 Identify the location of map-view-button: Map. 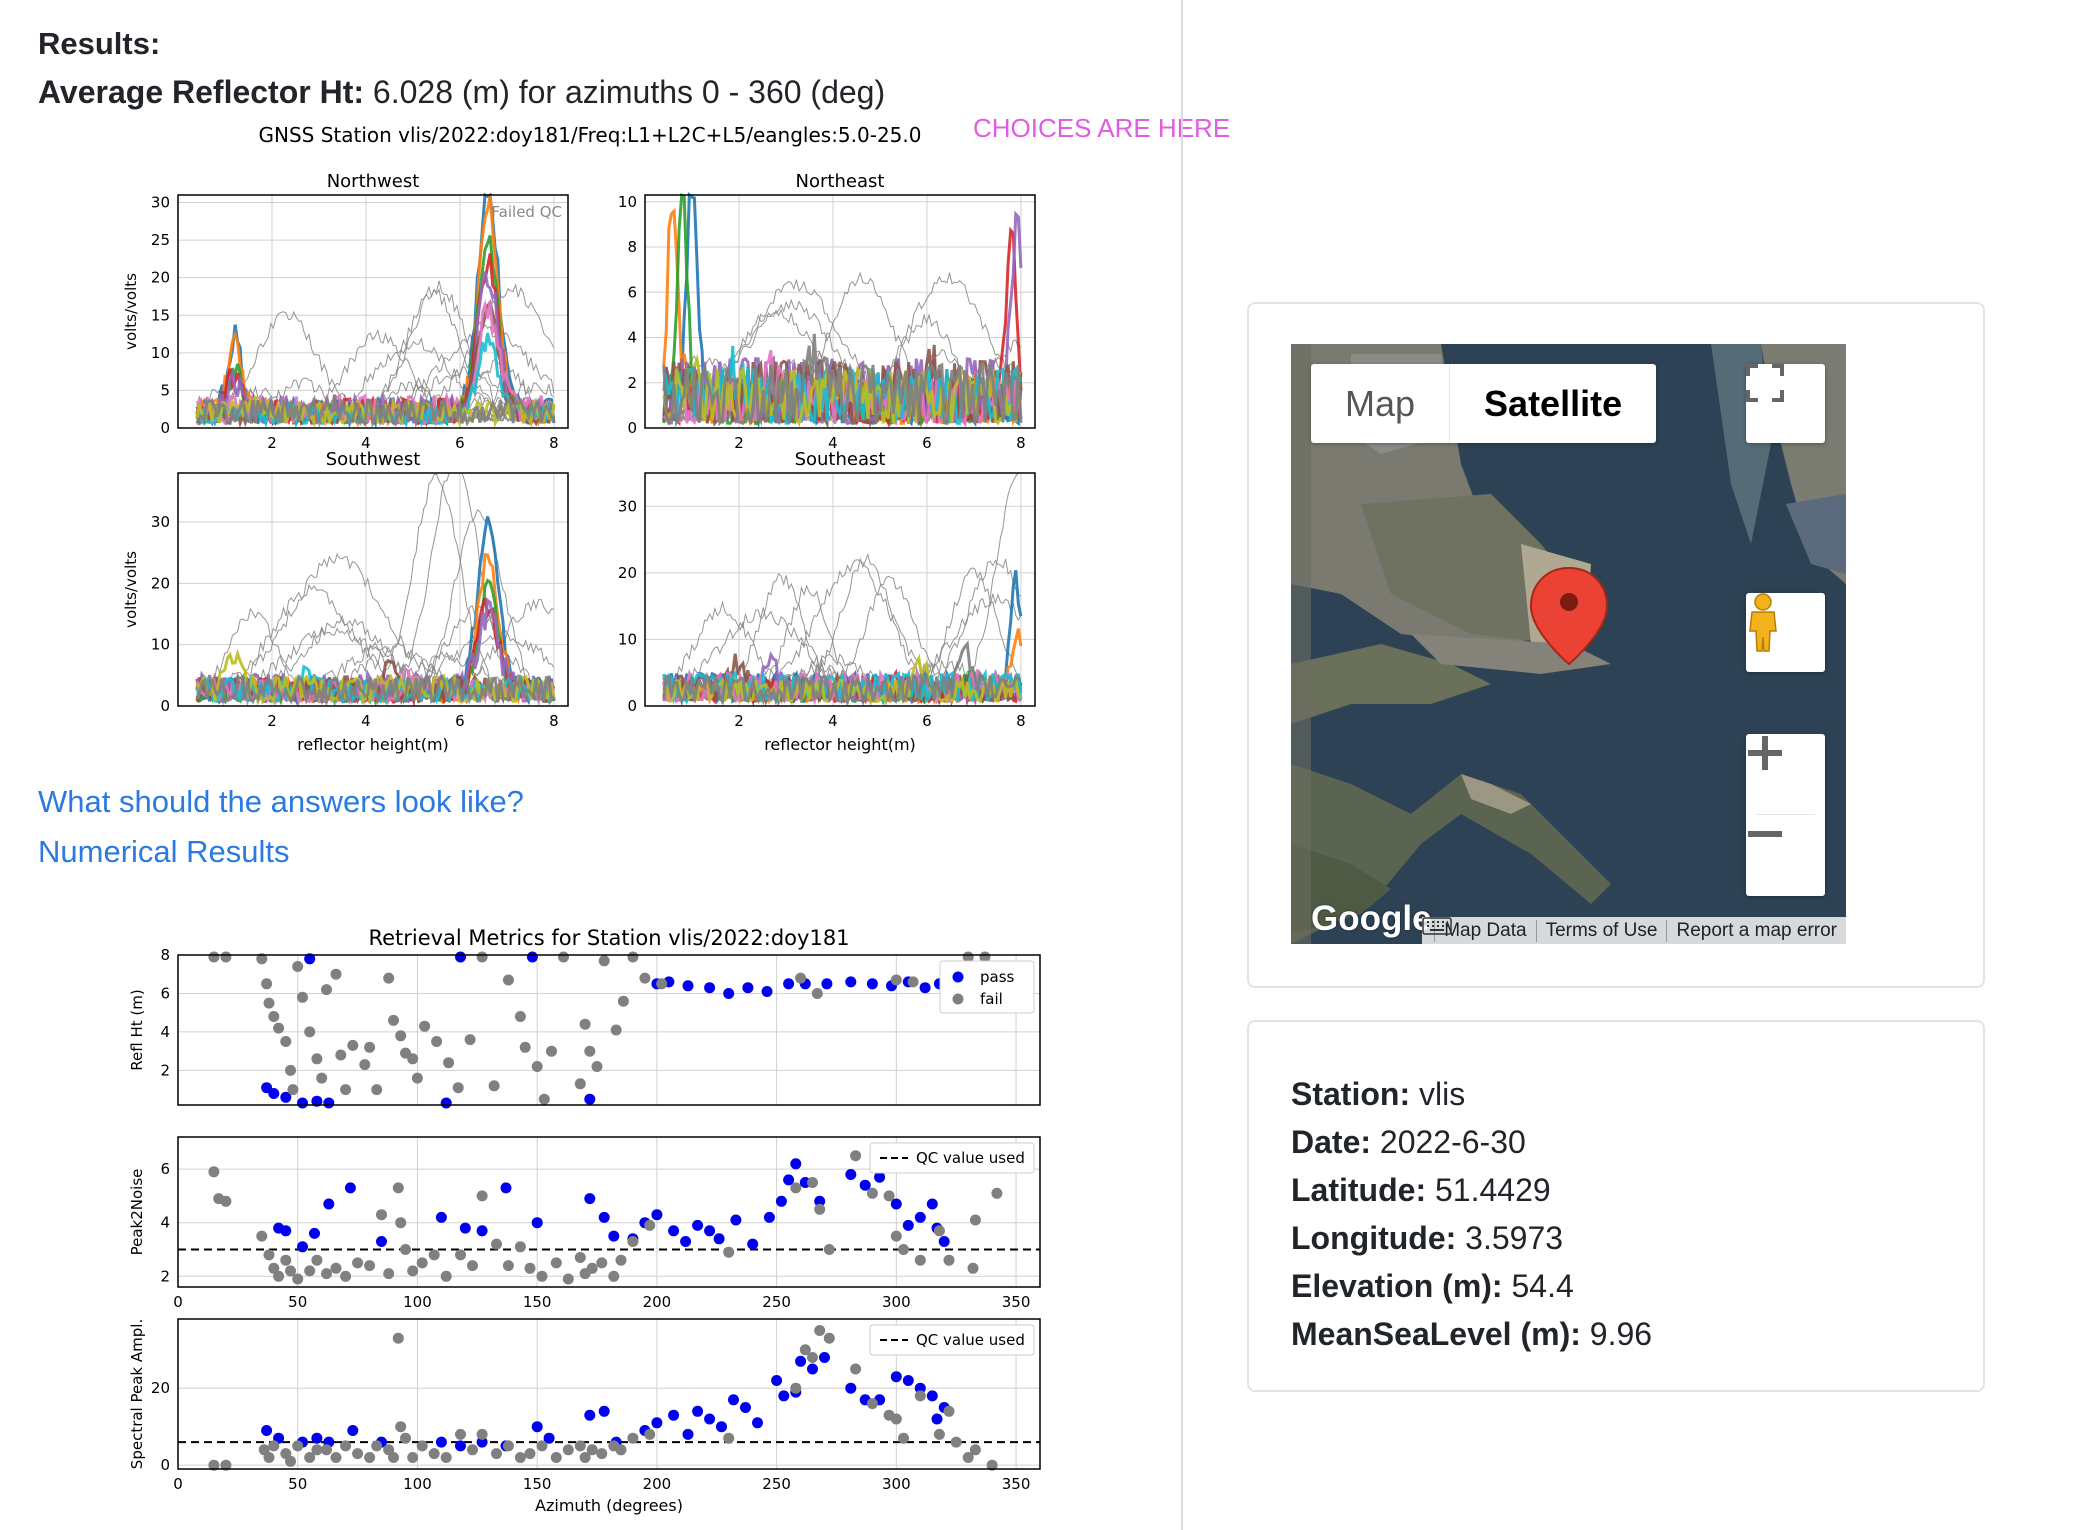
(1381, 403).